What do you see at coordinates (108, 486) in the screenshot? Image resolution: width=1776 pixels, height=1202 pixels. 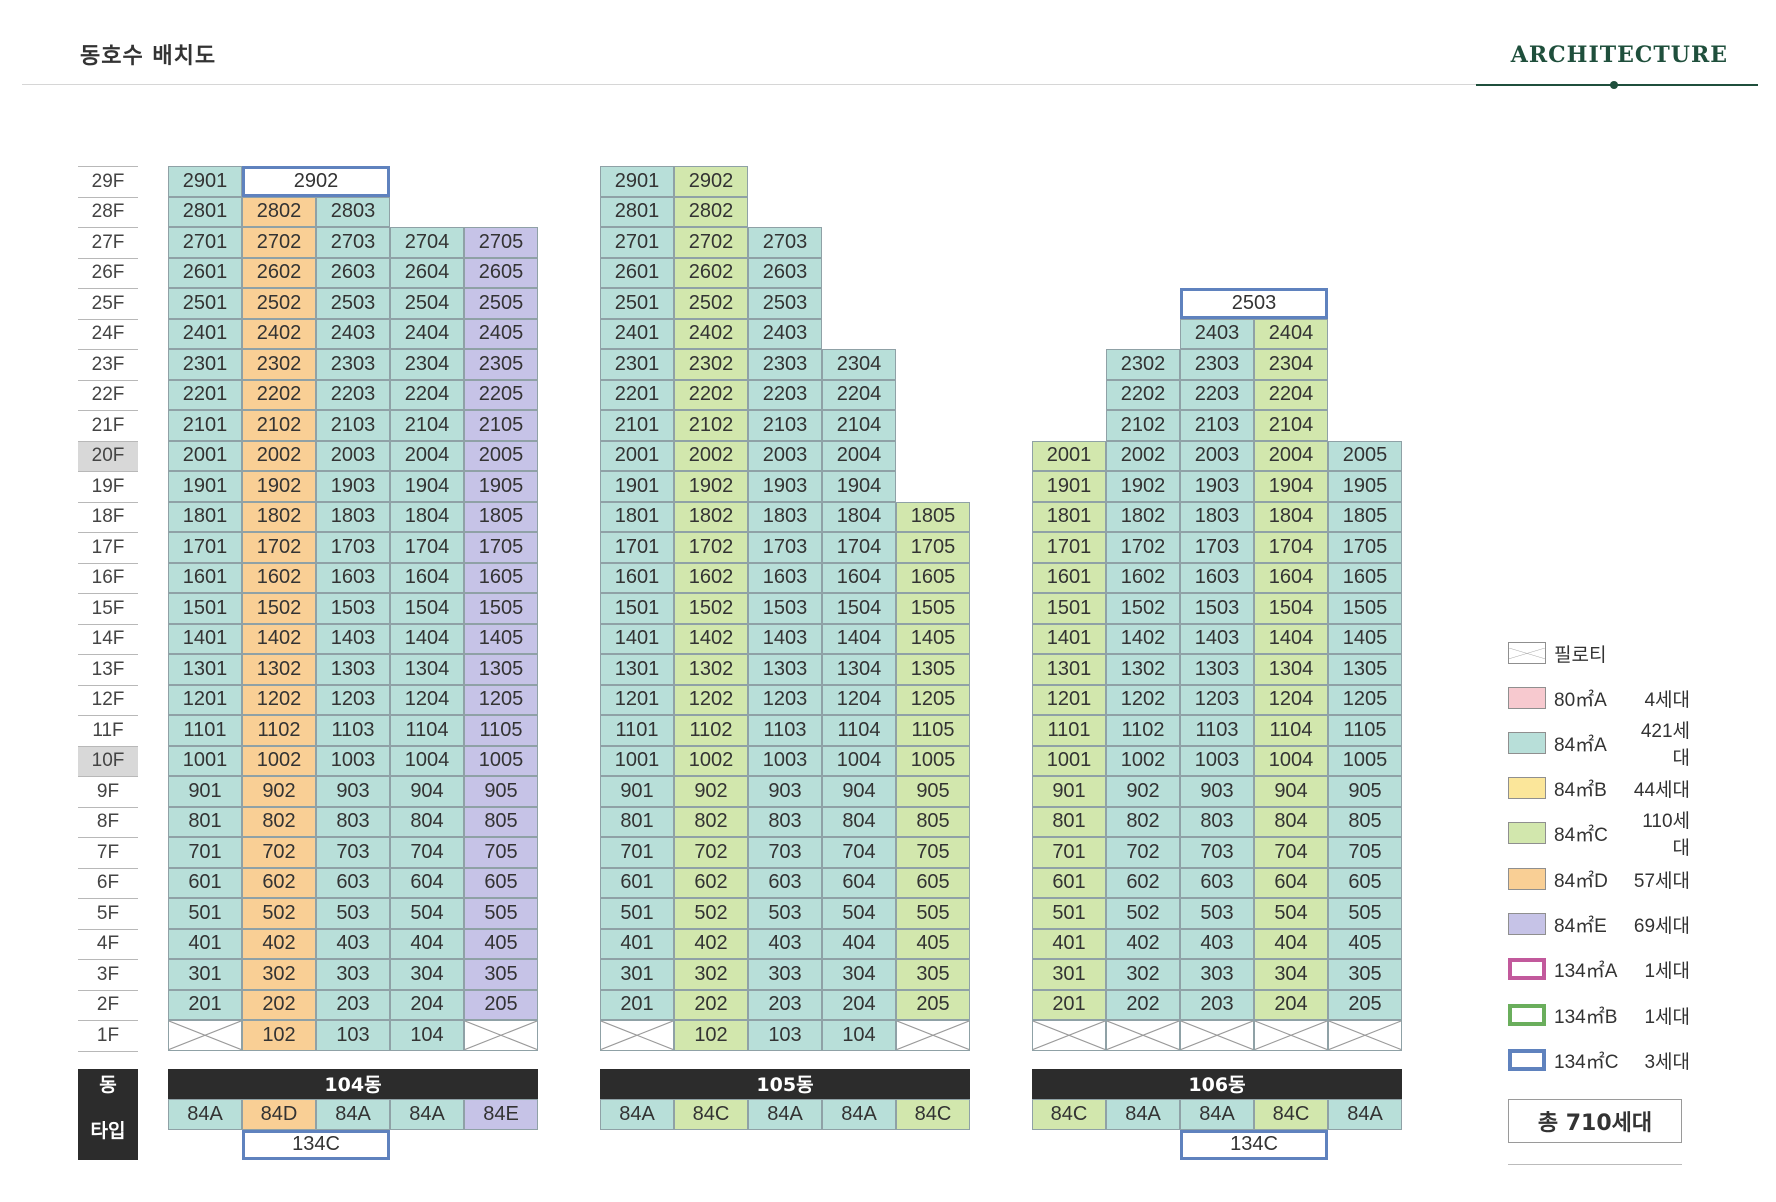 I see `floor-label: 19F` at bounding box center [108, 486].